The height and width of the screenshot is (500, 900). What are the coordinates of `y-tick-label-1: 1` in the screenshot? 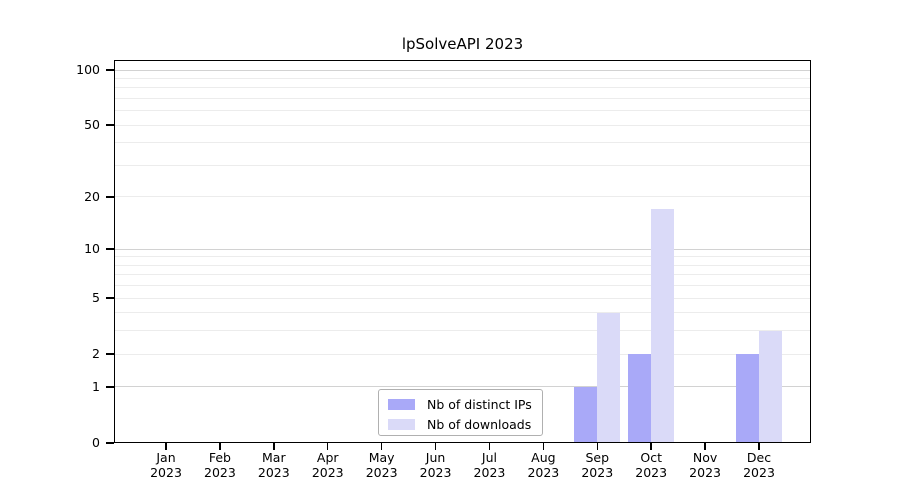 It's located at (96, 386).